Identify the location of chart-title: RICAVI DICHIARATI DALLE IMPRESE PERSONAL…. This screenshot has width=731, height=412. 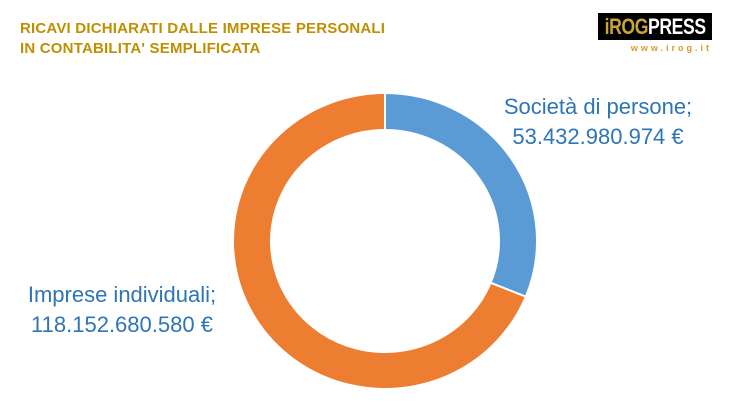
(202, 39).